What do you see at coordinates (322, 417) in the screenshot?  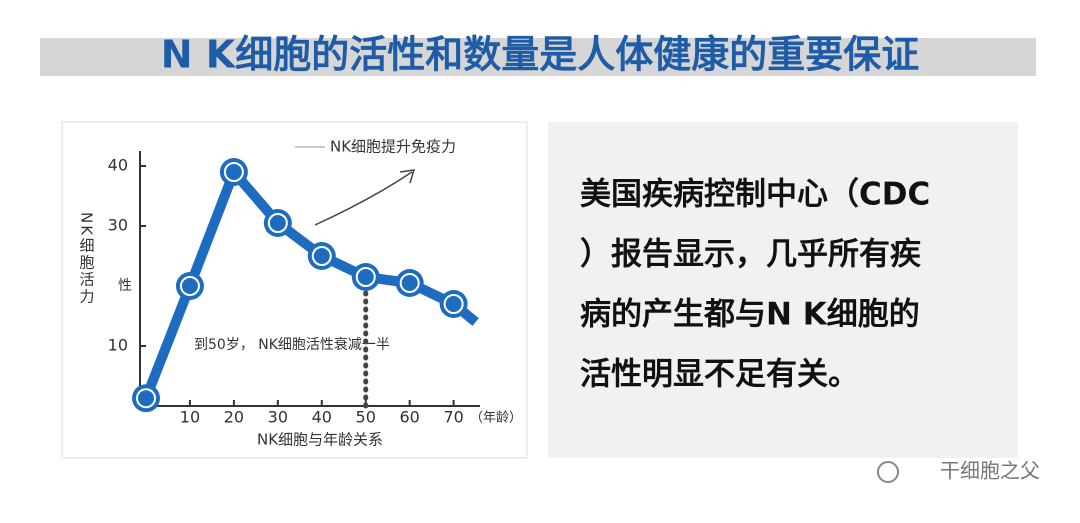 I see `x-tick-label: 40` at bounding box center [322, 417].